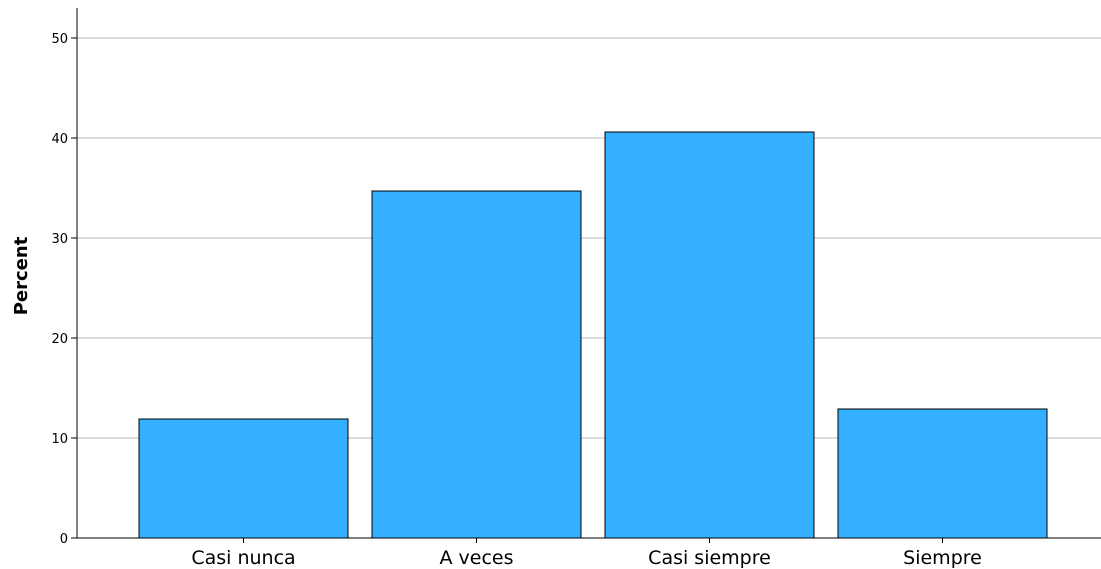  I want to click on y-axis-title: Percent, so click(21, 275).